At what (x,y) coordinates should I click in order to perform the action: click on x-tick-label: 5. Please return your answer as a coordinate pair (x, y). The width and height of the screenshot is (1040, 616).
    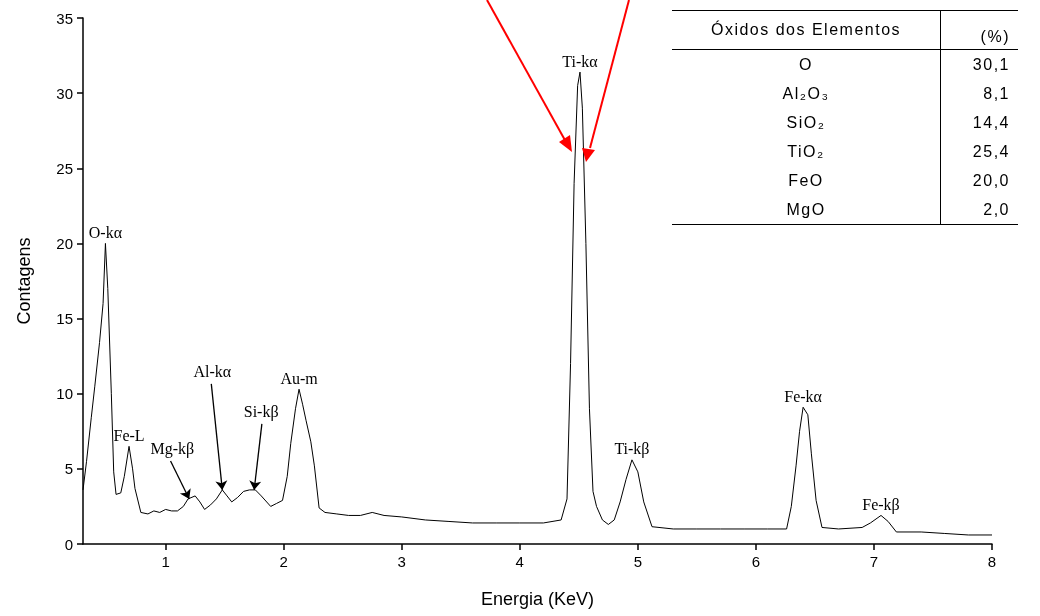
    Looking at the image, I should click on (638, 561).